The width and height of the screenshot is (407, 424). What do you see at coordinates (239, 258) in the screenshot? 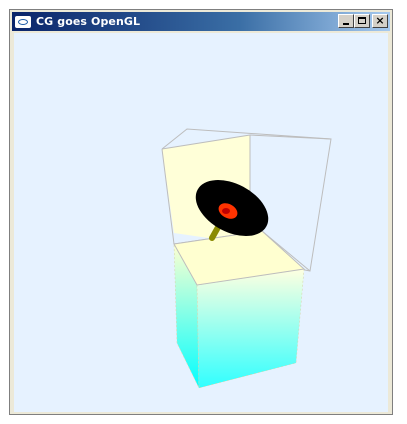
I see `lower-box-top` at bounding box center [239, 258].